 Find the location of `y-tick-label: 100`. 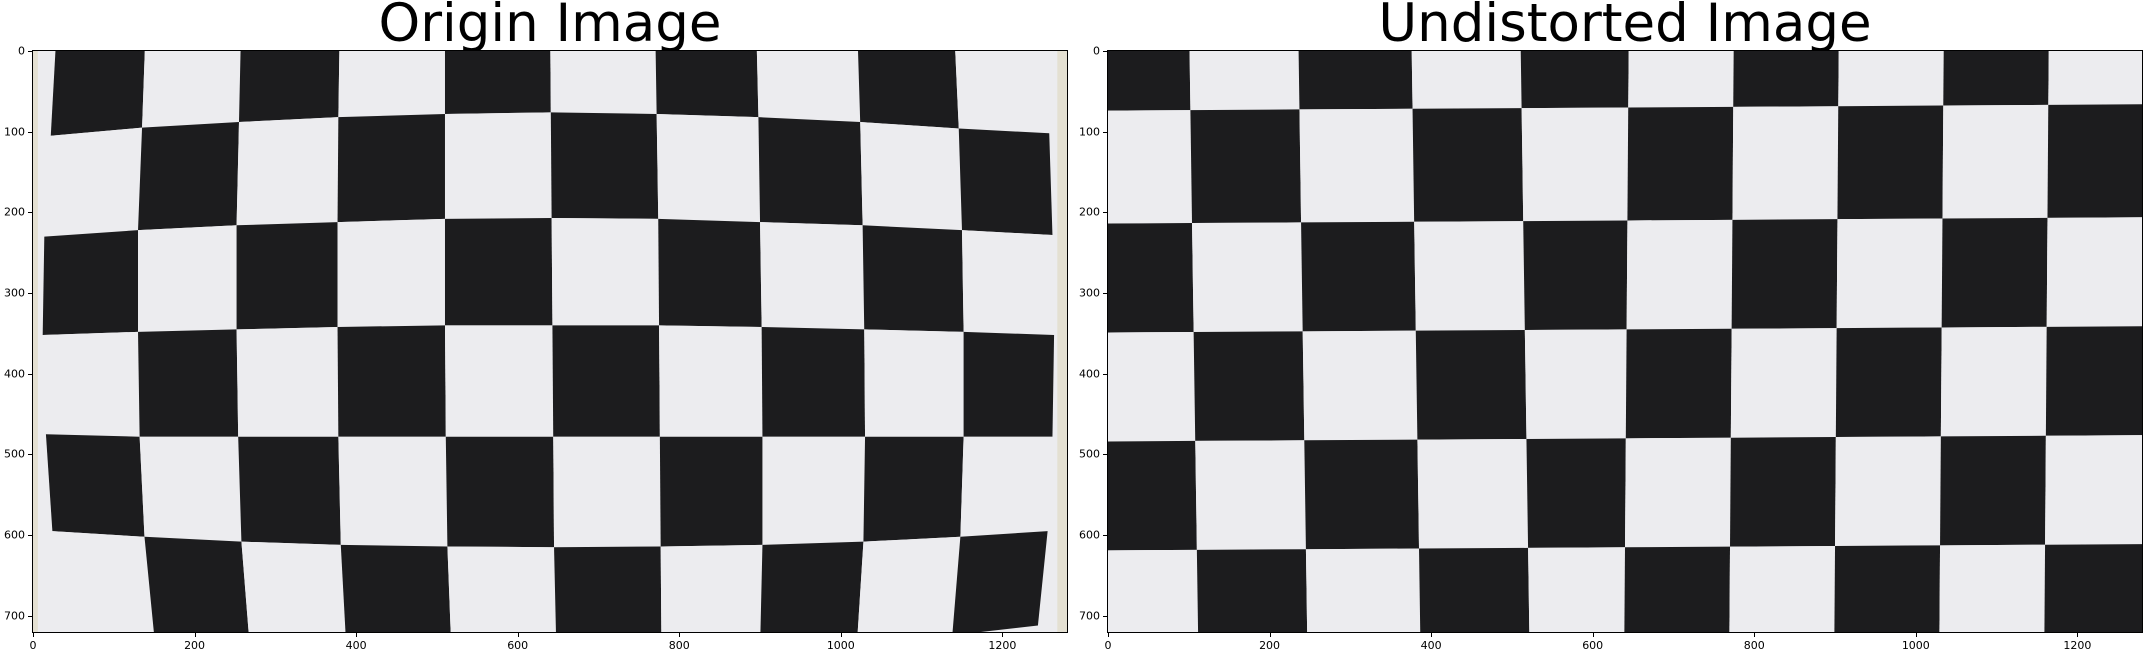

y-tick-label: 100 is located at coordinates (1089, 132).